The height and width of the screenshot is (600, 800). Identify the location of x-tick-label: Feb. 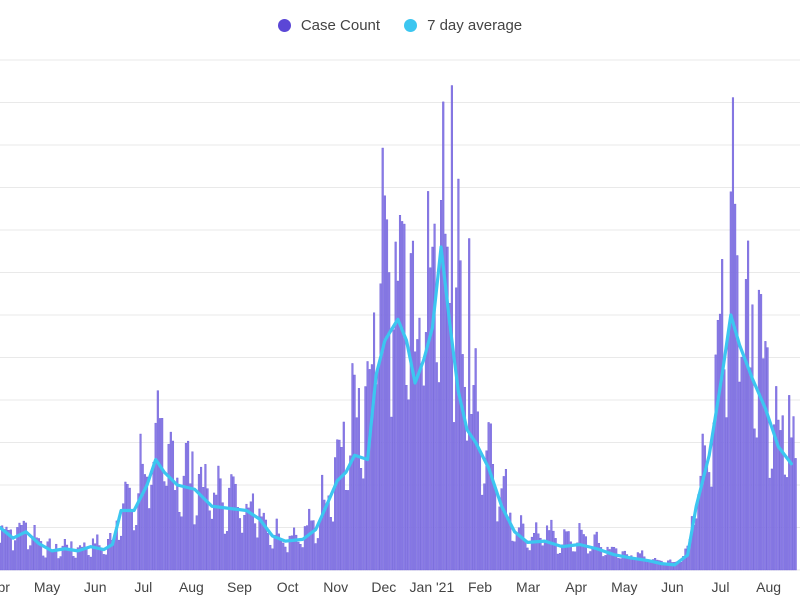
(480, 587).